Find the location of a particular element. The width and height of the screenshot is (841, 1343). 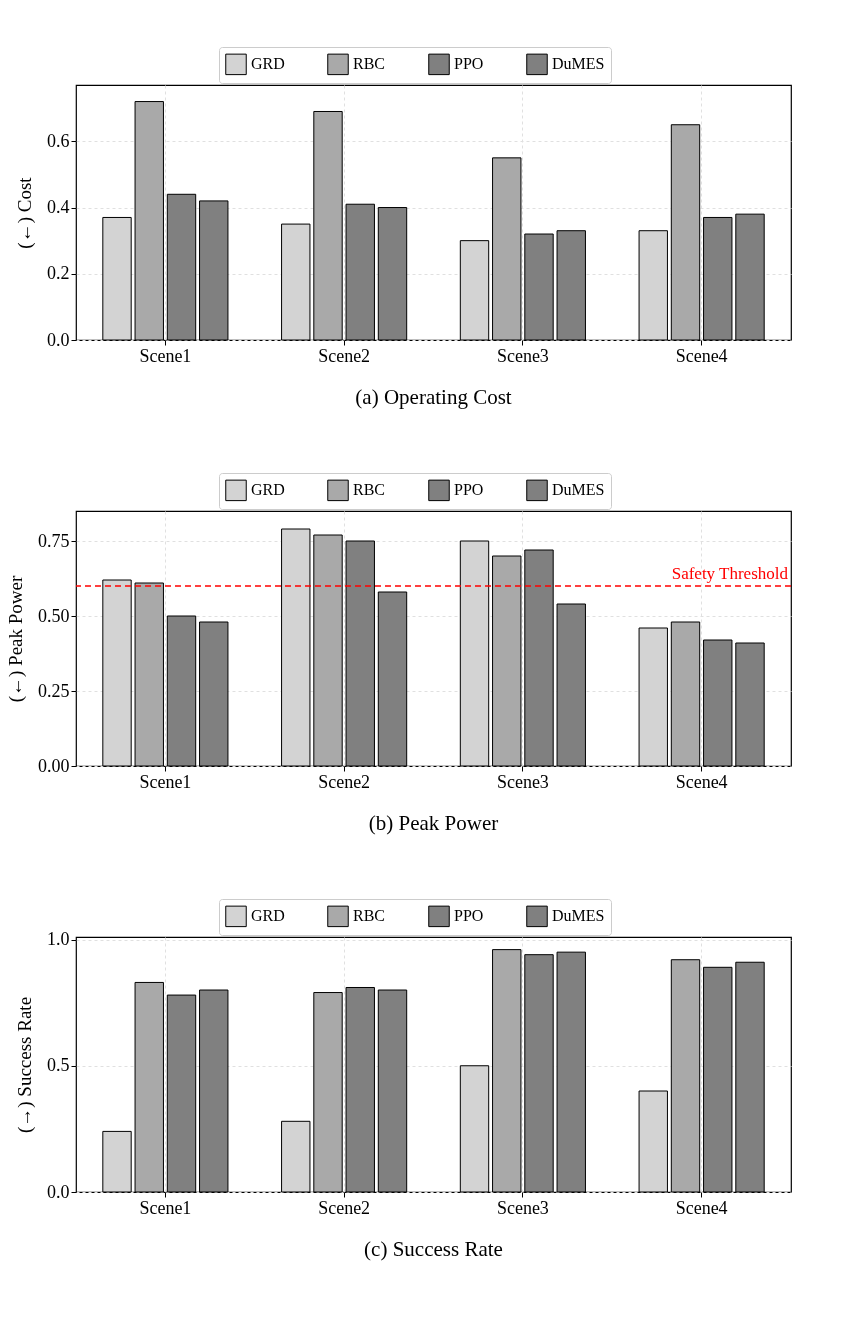

text: (a) Operating Cost is located at coordinates (433, 397).